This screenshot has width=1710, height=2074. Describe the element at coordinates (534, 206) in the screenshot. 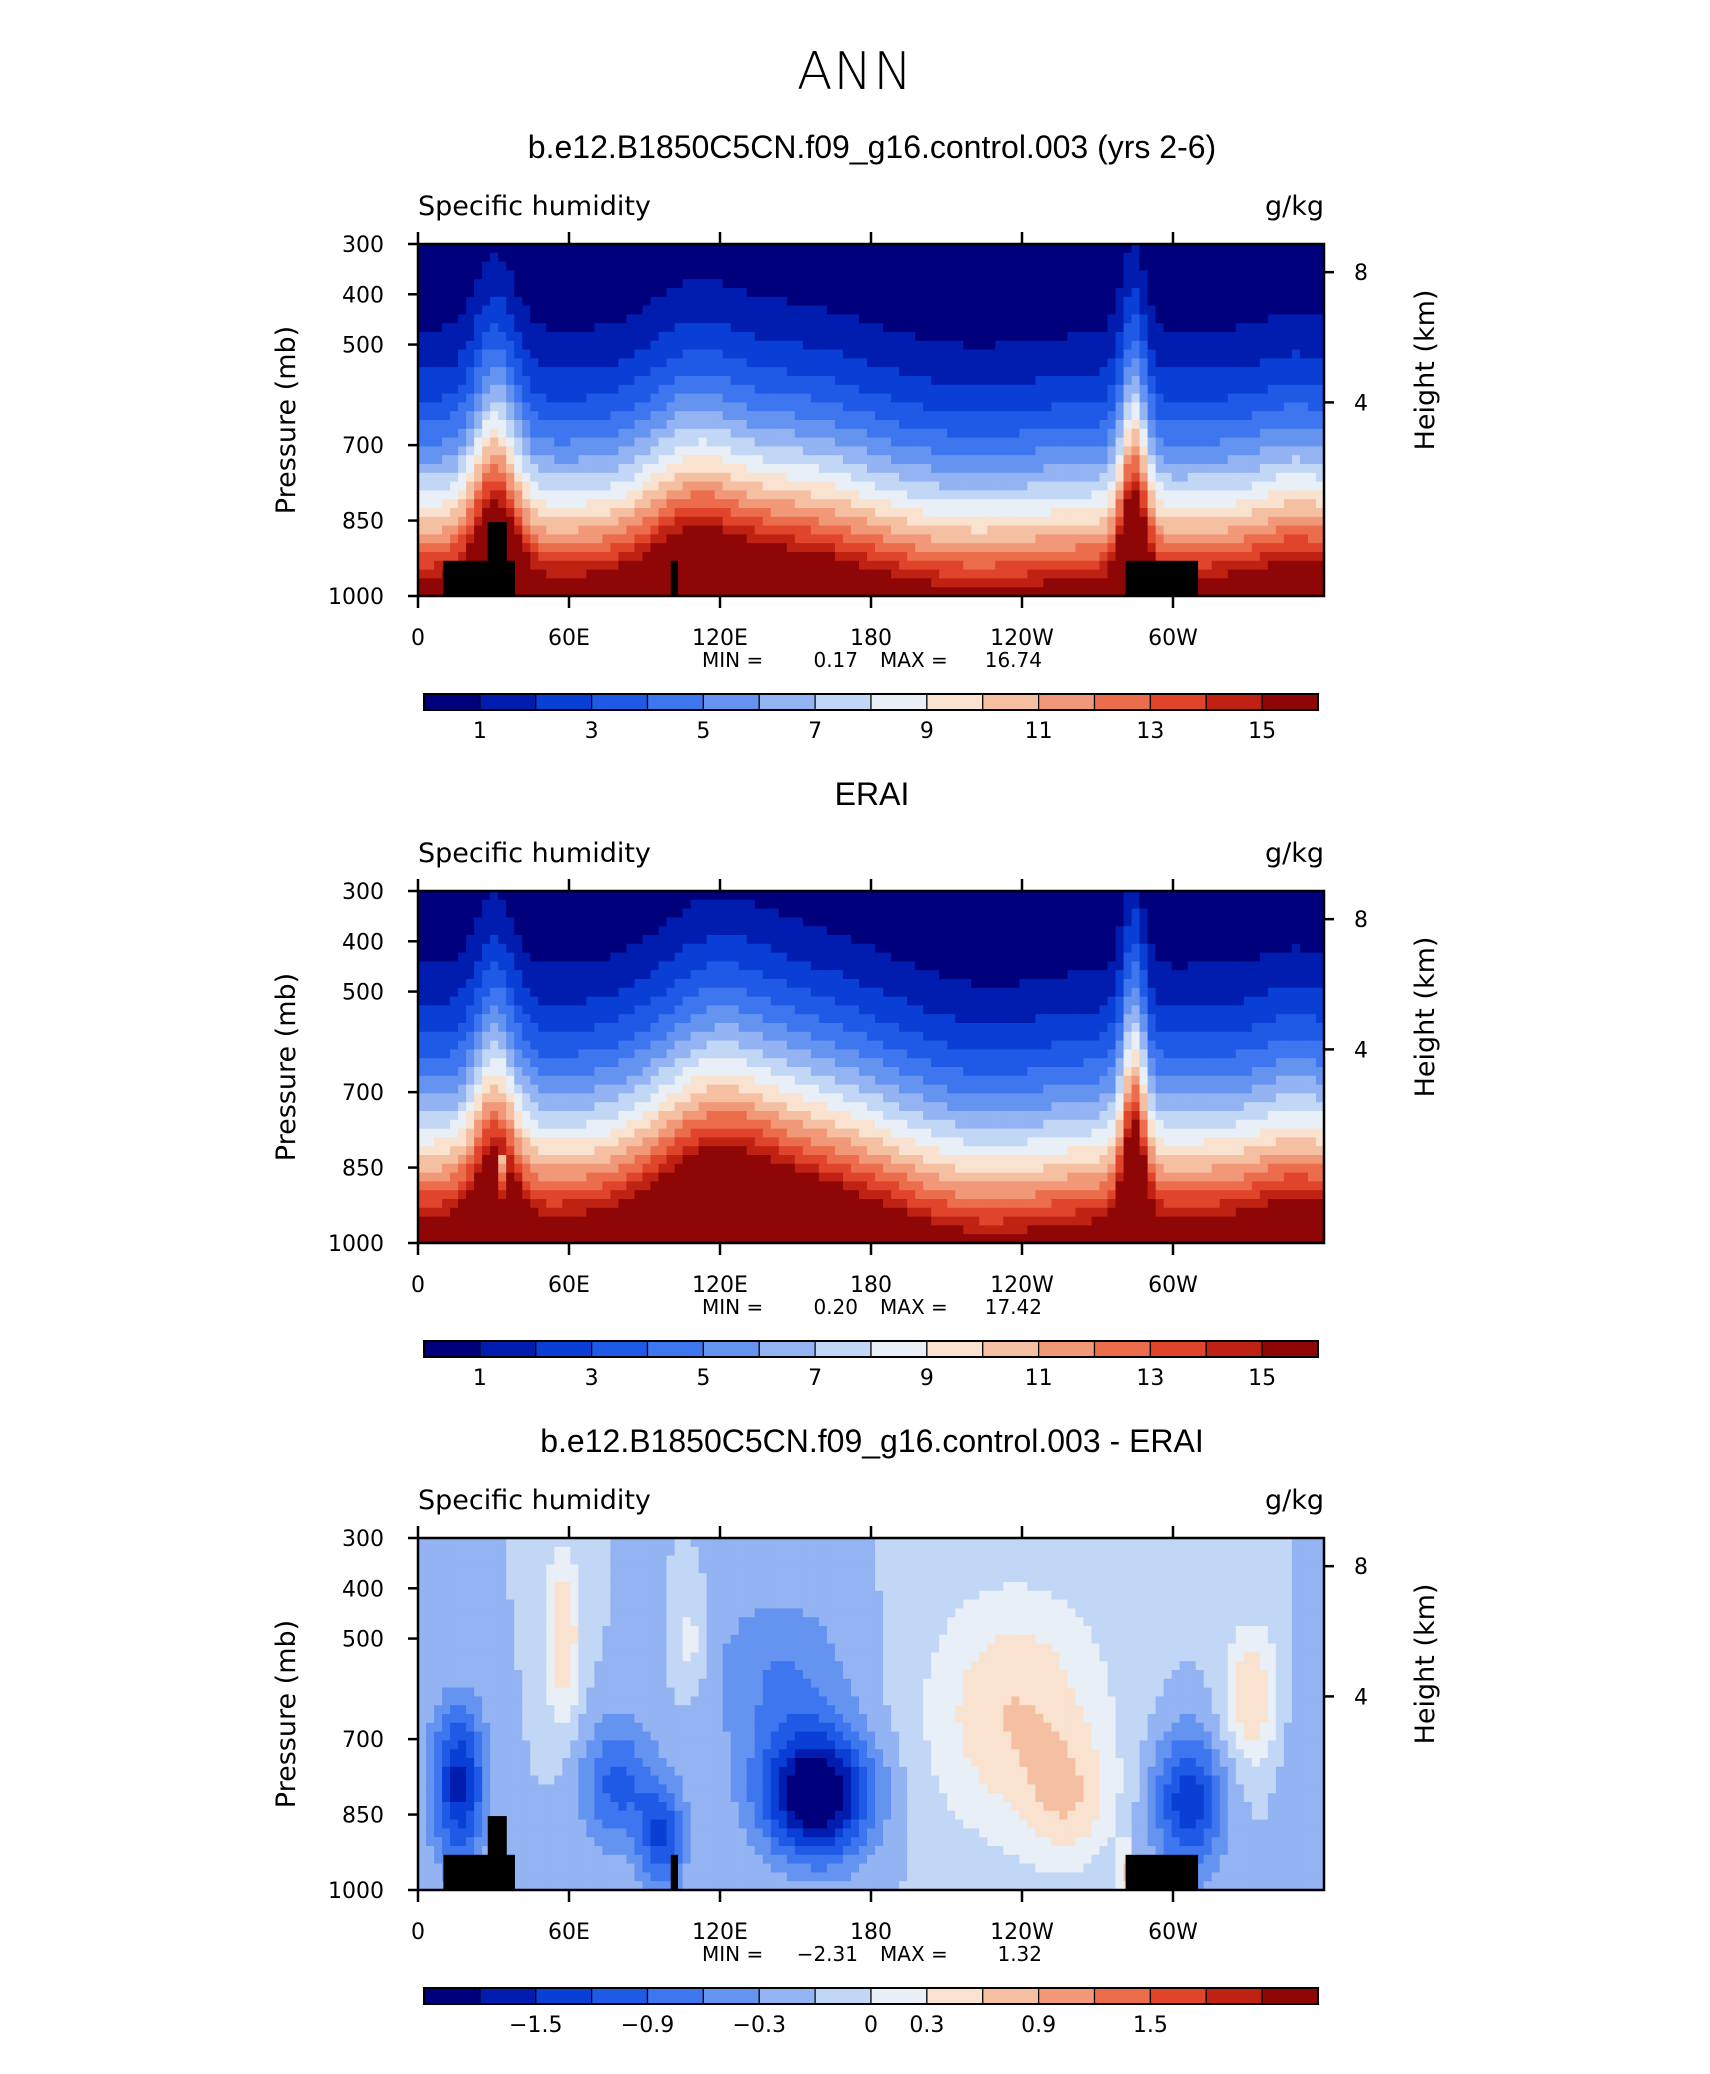

I see `variable-label: Specific humidity` at that location.